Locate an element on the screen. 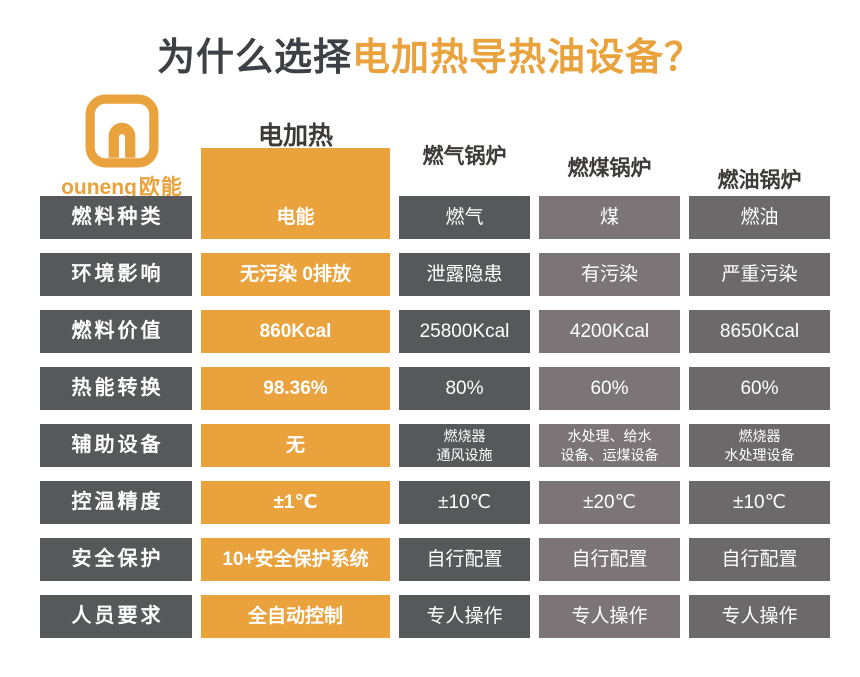 The width and height of the screenshot is (860, 677). cell-electric-thermal-conversion: 98.36% is located at coordinates (295, 388).